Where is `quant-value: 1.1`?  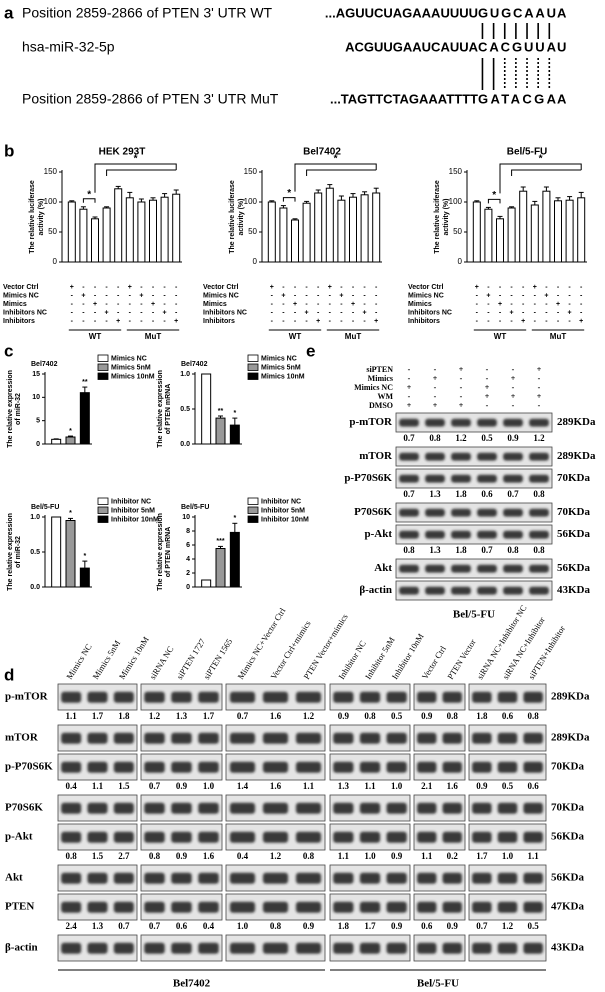 quant-value: 1.1 is located at coordinates (309, 786).